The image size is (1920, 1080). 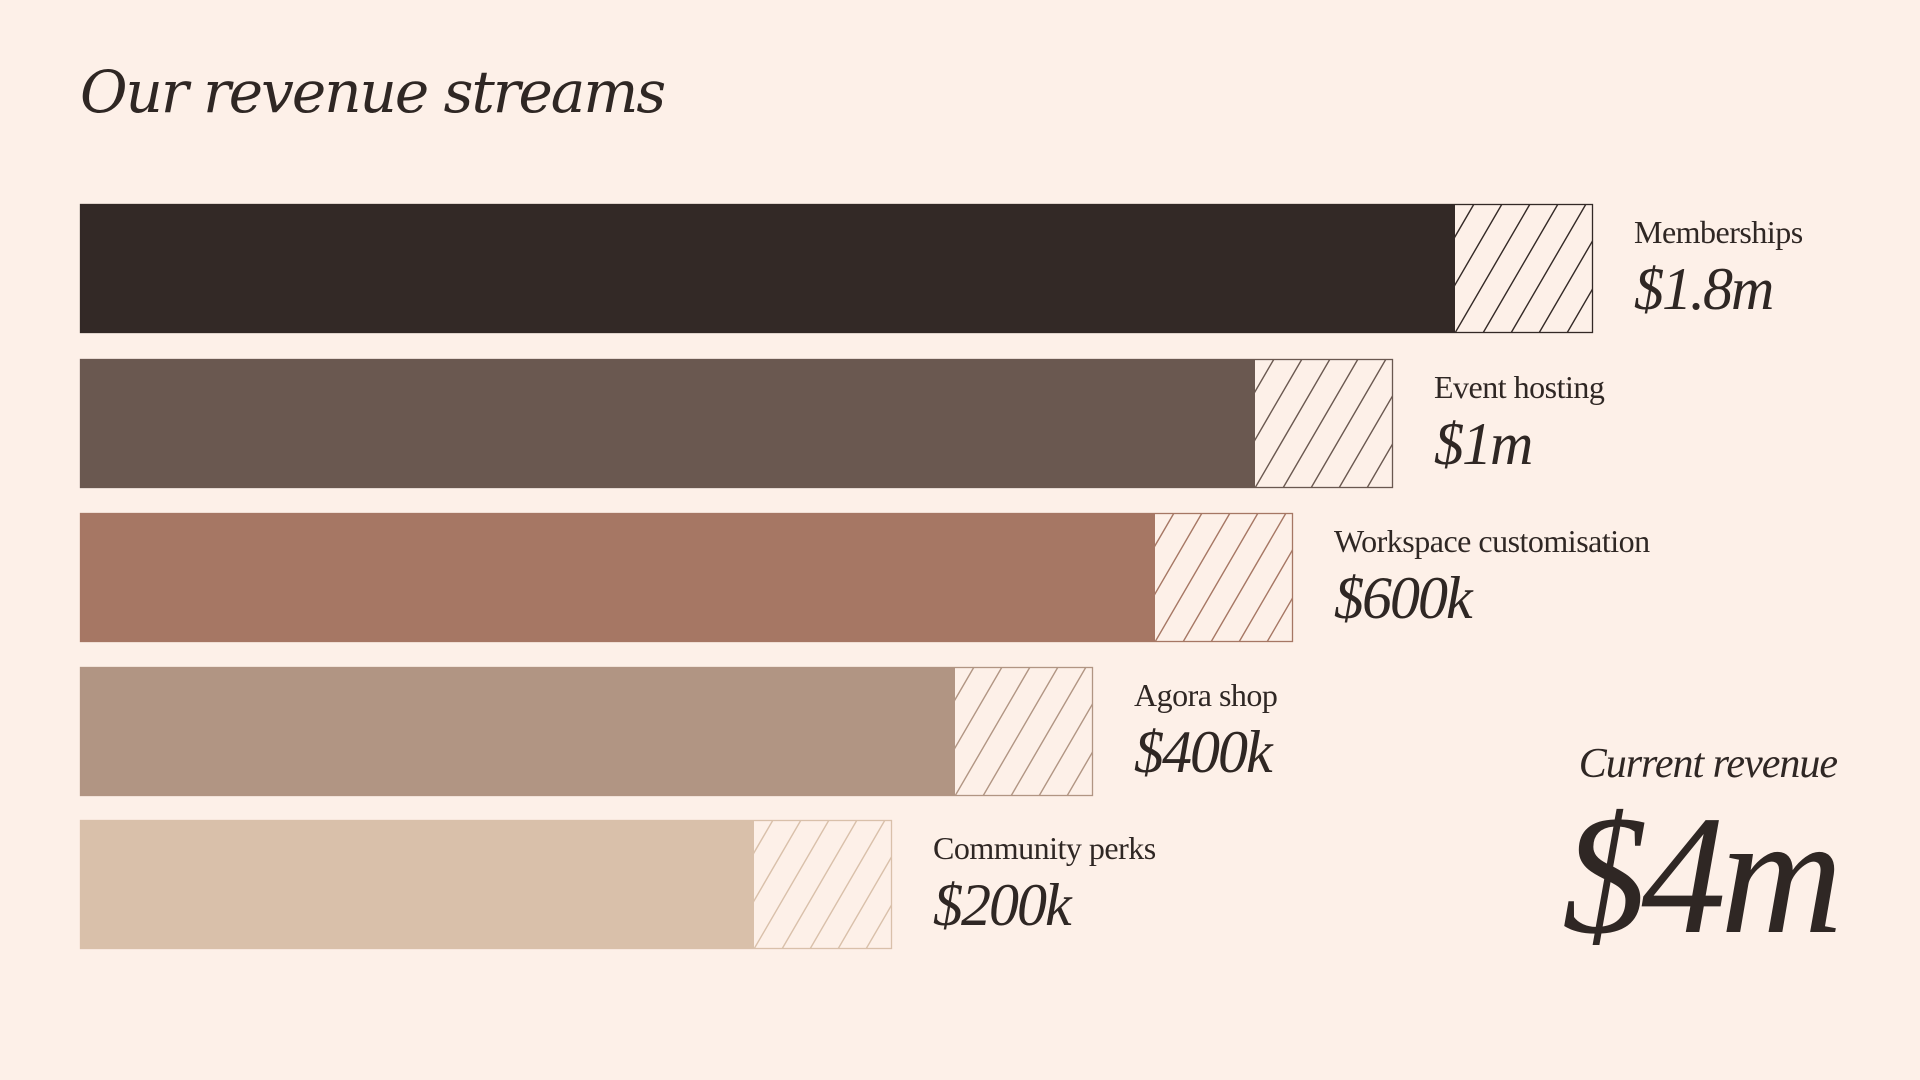 What do you see at coordinates (1704, 289) in the screenshot?
I see `value-label: $1.8m` at bounding box center [1704, 289].